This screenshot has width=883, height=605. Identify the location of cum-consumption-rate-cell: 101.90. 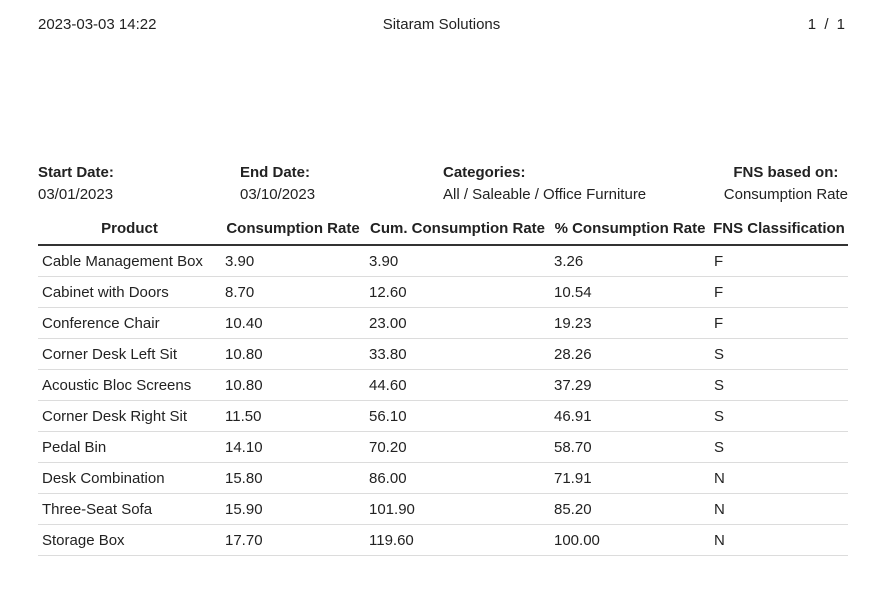
(457, 509).